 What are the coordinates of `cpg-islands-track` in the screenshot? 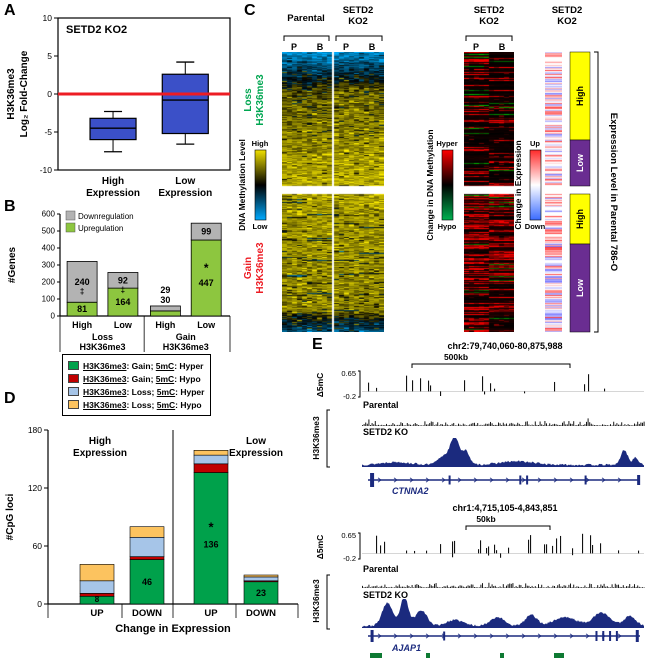 It's located at (467, 655).